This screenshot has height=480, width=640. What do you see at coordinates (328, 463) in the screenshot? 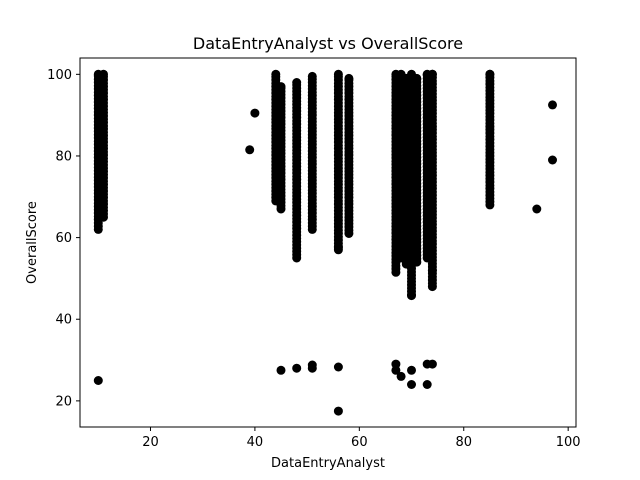
I see `x-axis-label: DataEntryAnalyst` at bounding box center [328, 463].